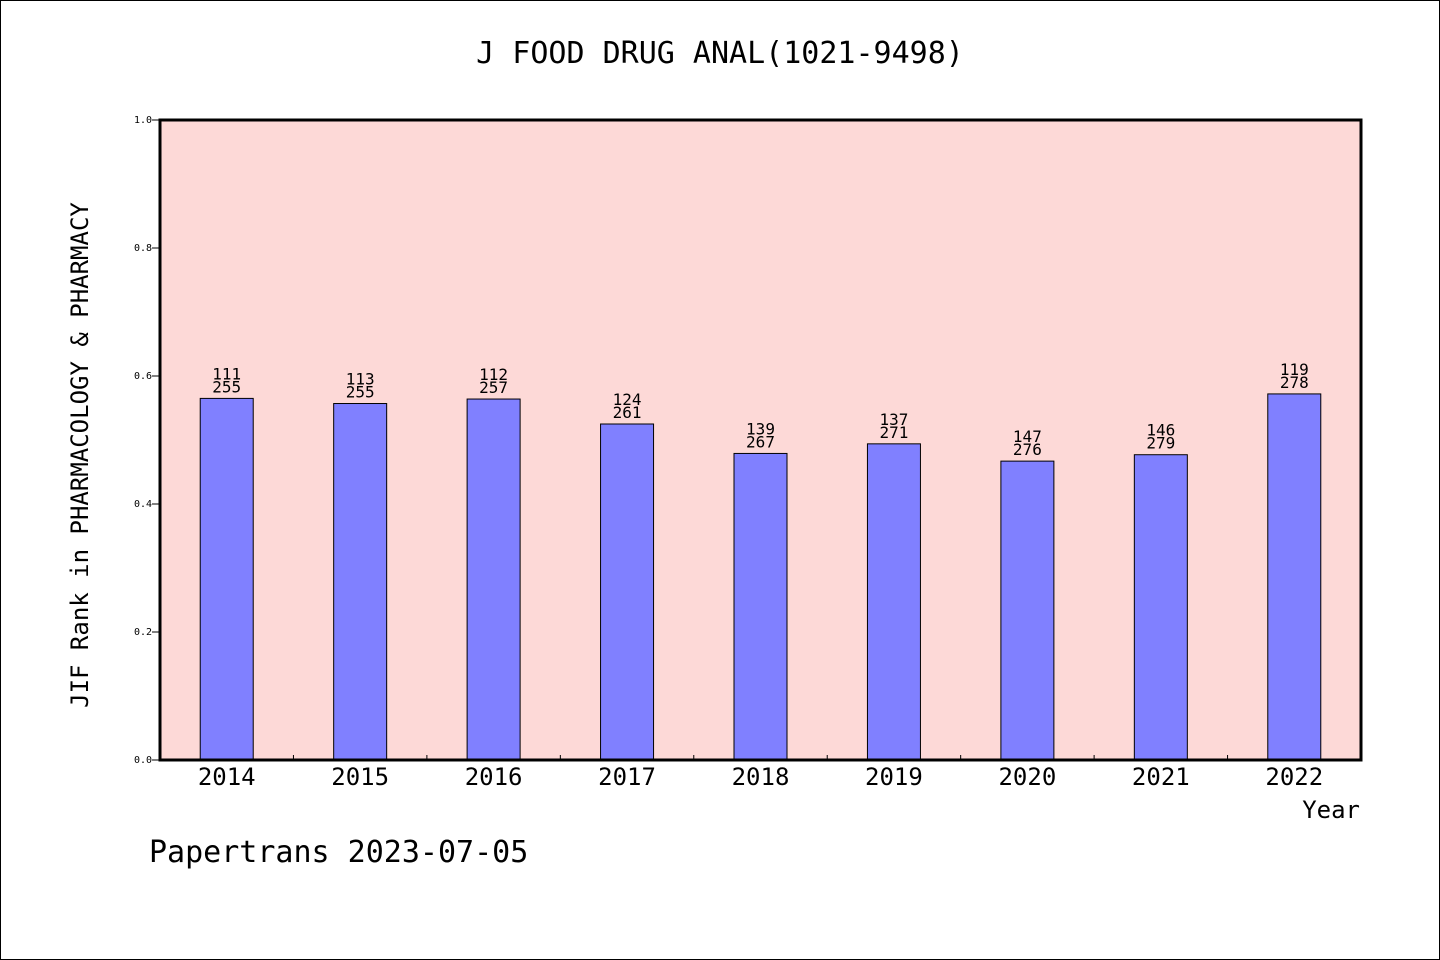 This screenshot has height=960, width=1440. Describe the element at coordinates (80, 455) in the screenshot. I see `y-axis-label: JIF Rank in PHARMACOLOGY & PHARMACY` at that location.